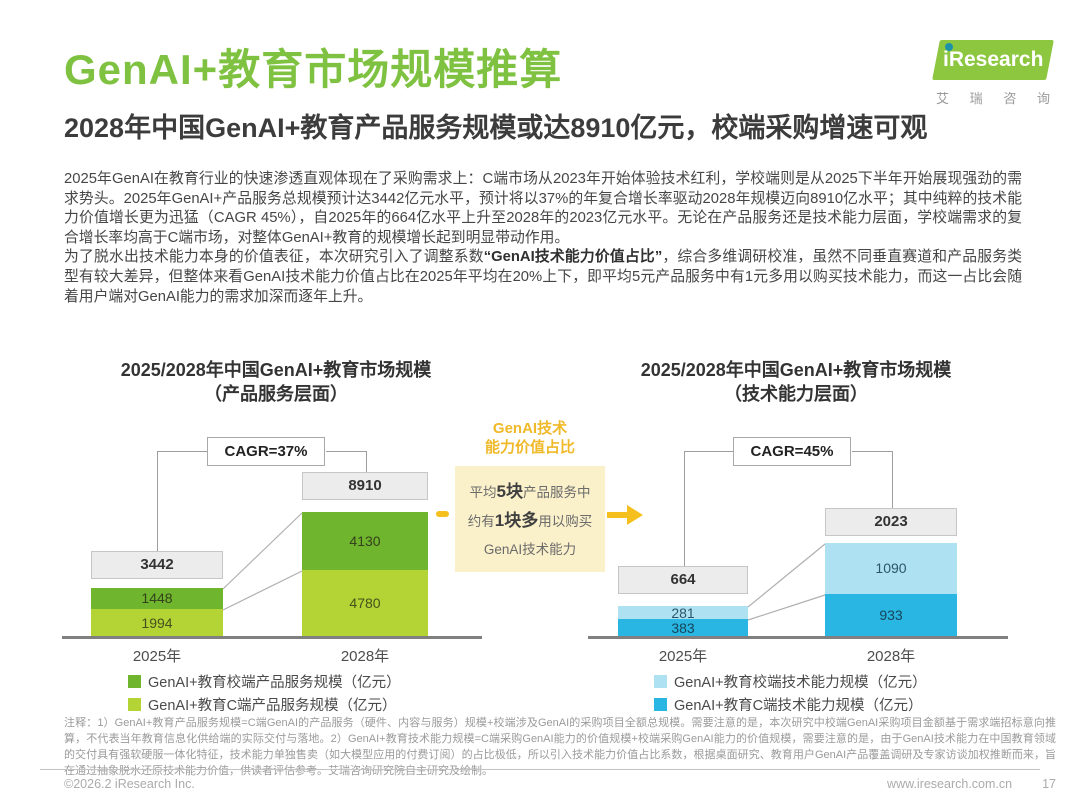 The image size is (1080, 810). What do you see at coordinates (442, 514) in the screenshot?
I see `dashed-connector` at bounding box center [442, 514].